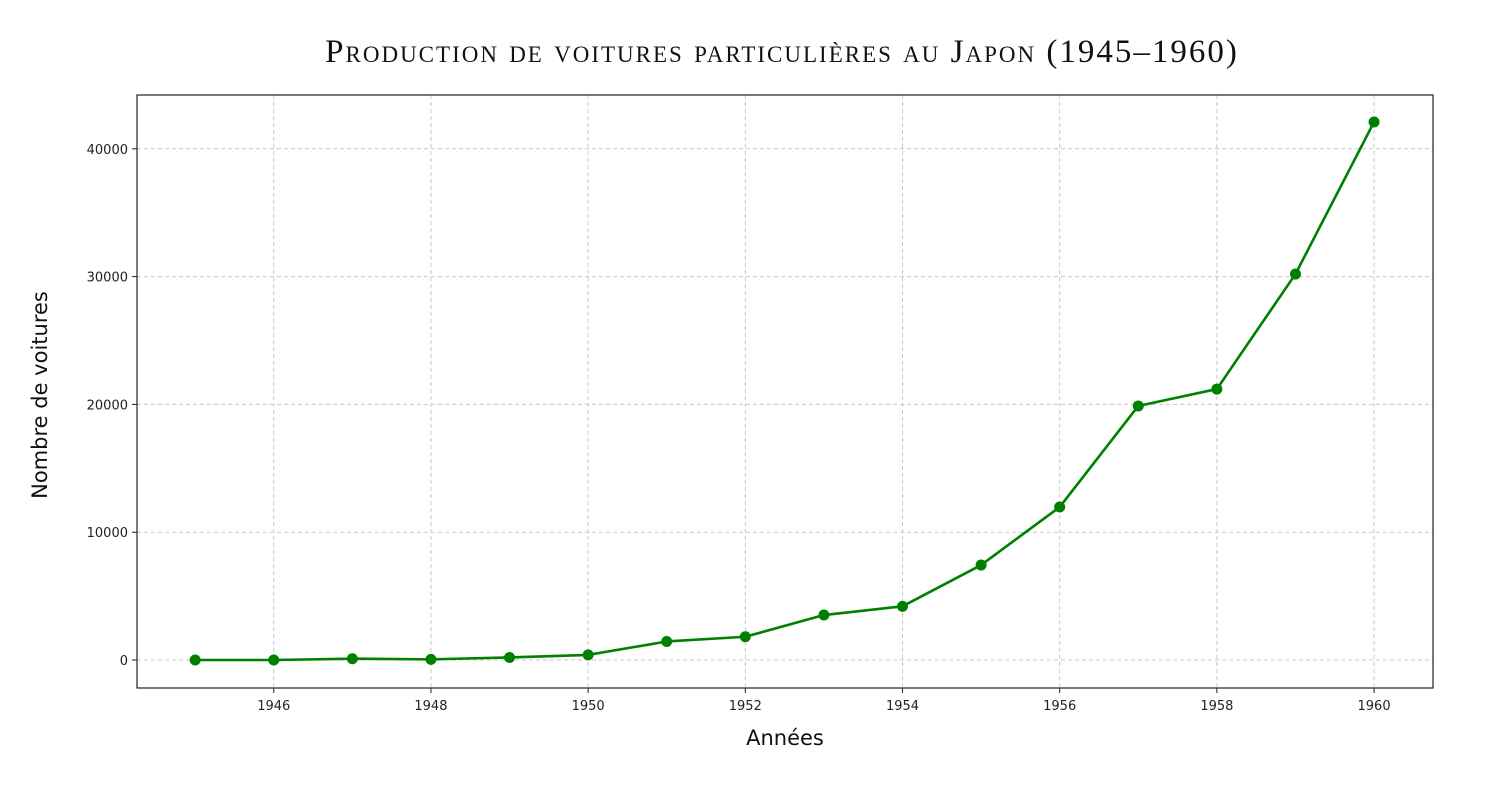  I want to click on y-tick-label: 10000, so click(107, 533).